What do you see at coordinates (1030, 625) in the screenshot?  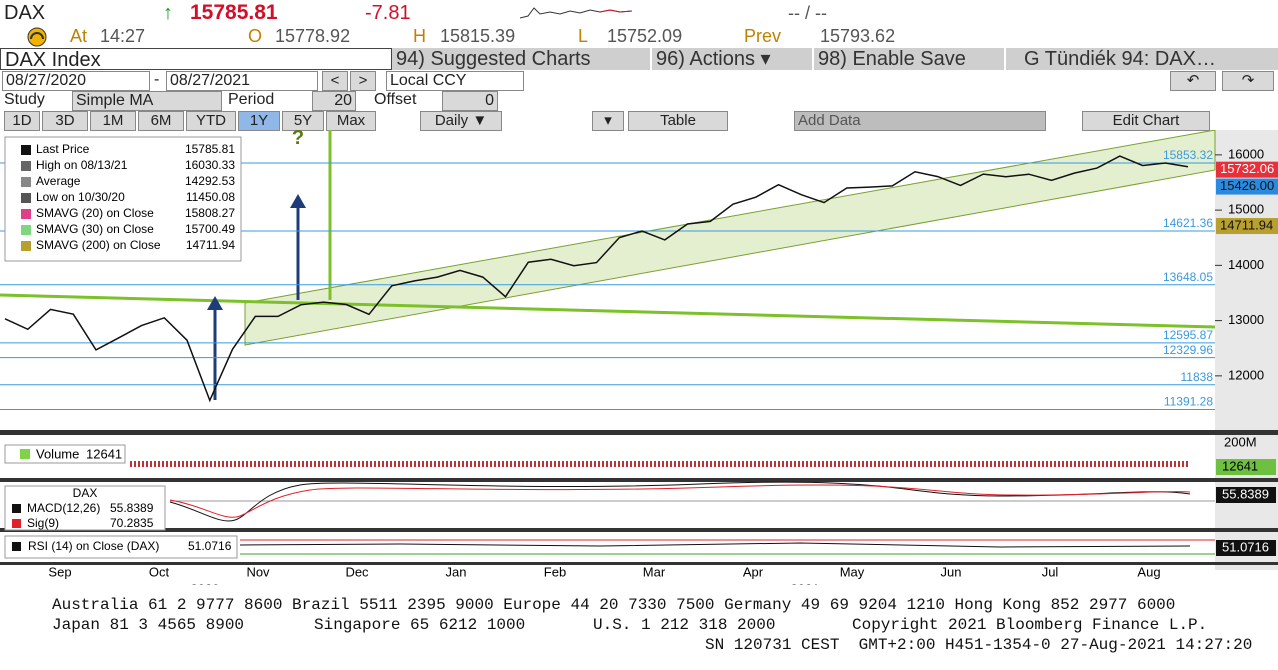 I see `footer-copyright: Copyright 2021 Bloomberg Finance L.P.` at bounding box center [1030, 625].